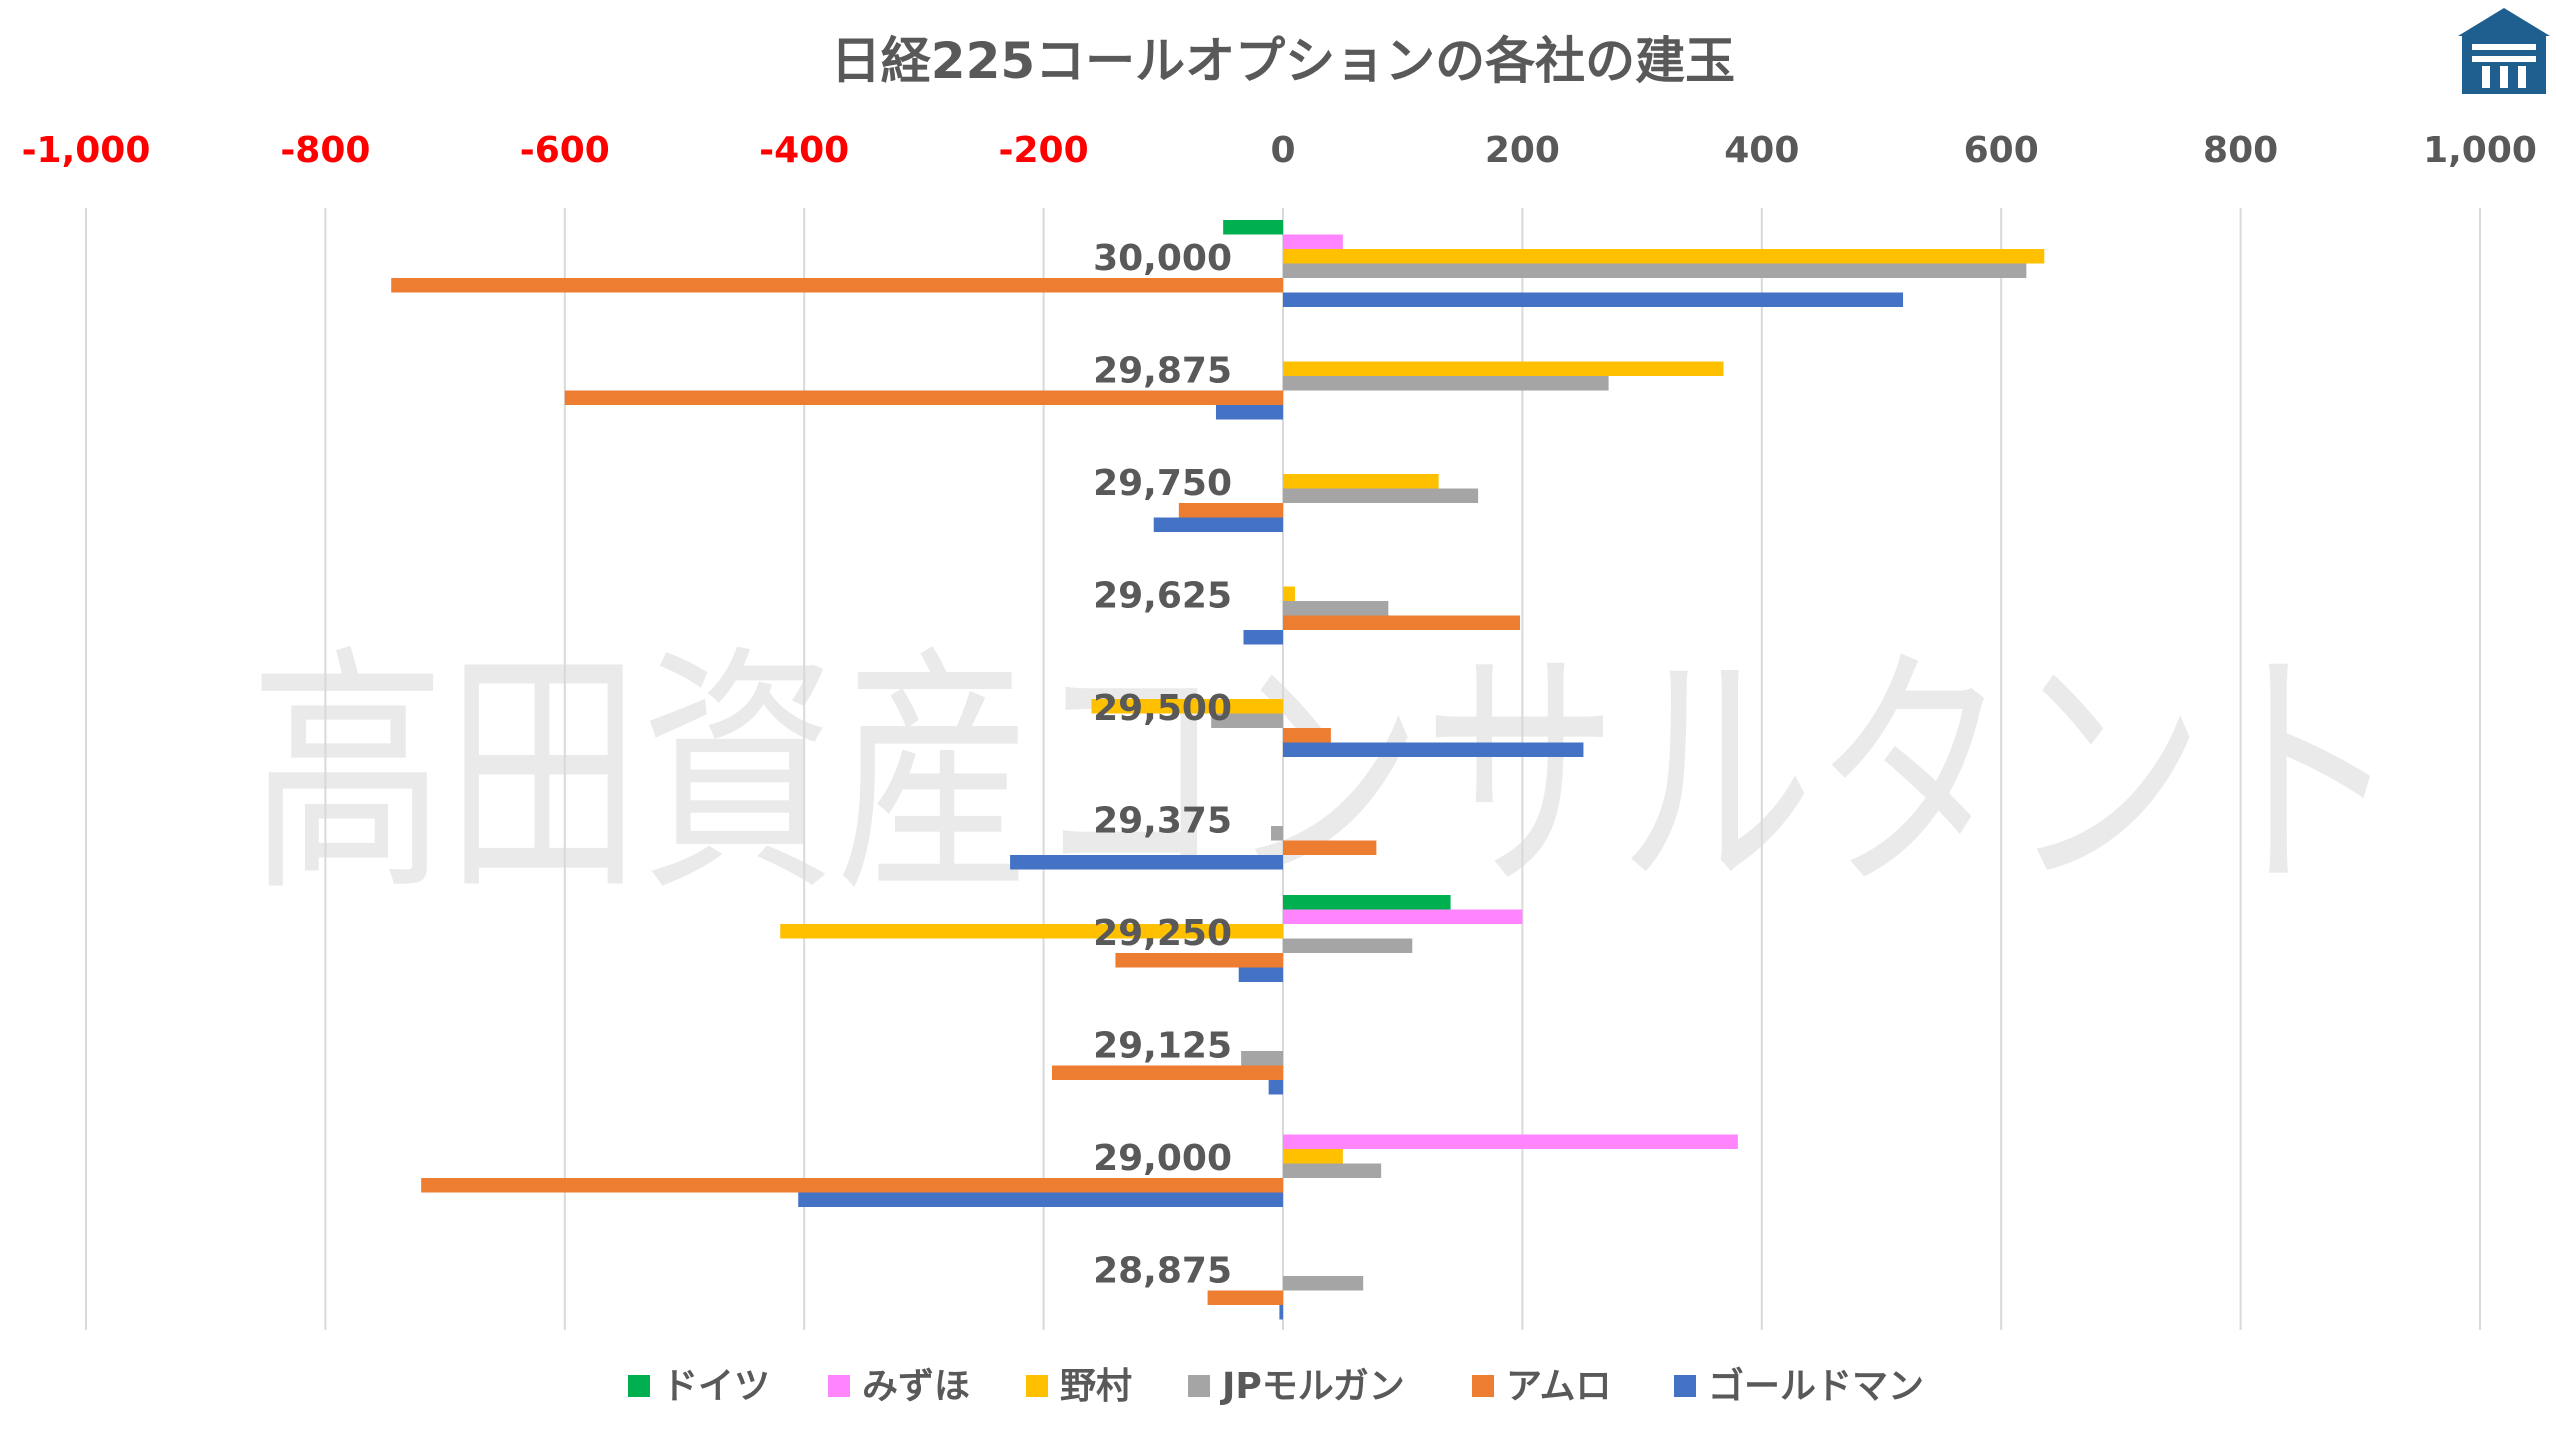 The height and width of the screenshot is (1434, 2556). I want to click on x-tick-labels: -1,000 -800 -600 -400 -200 0 200 400 600 800 1,000, so click(1279, 150).